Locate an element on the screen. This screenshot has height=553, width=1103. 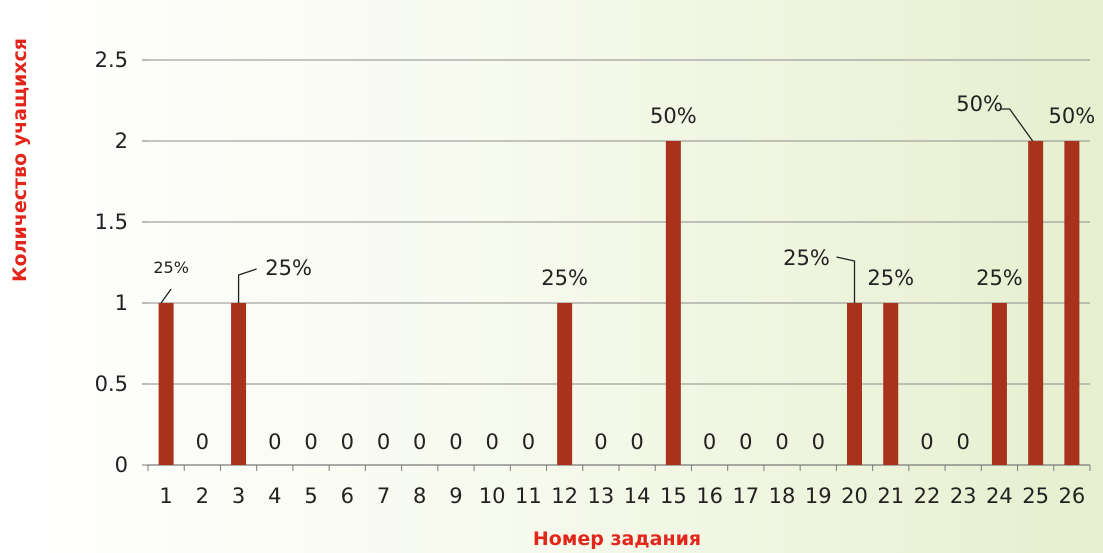
x-tick-label: 3 is located at coordinates (238, 496).